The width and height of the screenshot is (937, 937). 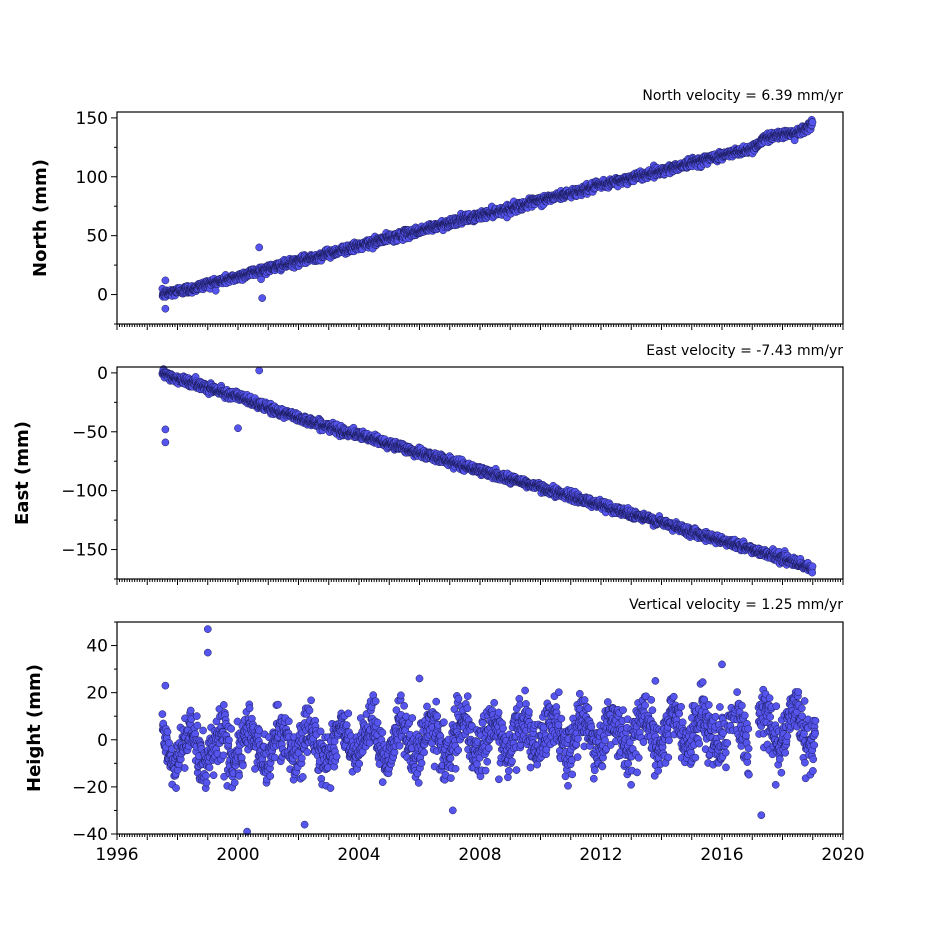 What do you see at coordinates (487, 214) in the screenshot?
I see `north-points` at bounding box center [487, 214].